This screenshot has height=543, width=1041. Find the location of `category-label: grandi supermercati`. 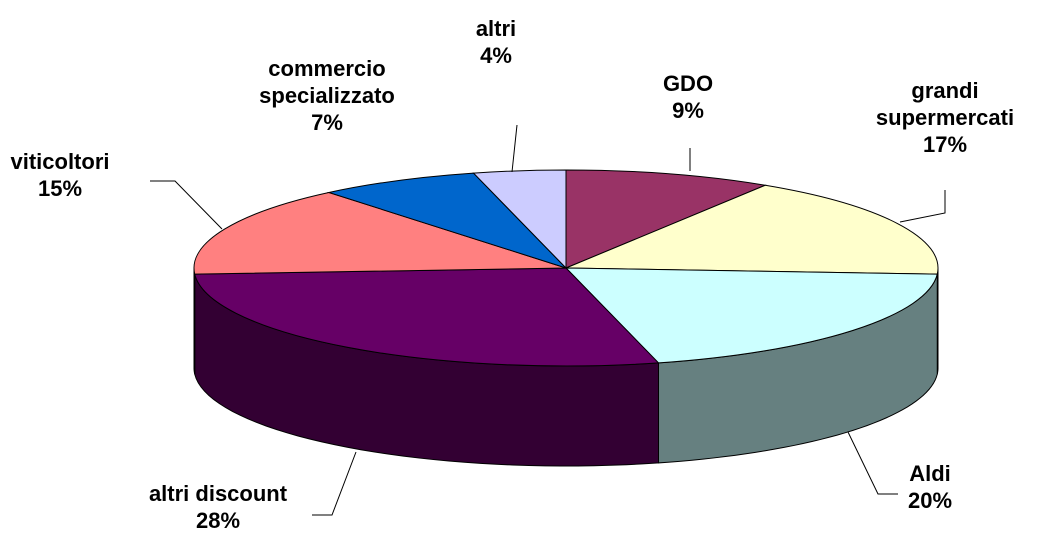

category-label: grandi supermercati is located at coordinates (945, 104).